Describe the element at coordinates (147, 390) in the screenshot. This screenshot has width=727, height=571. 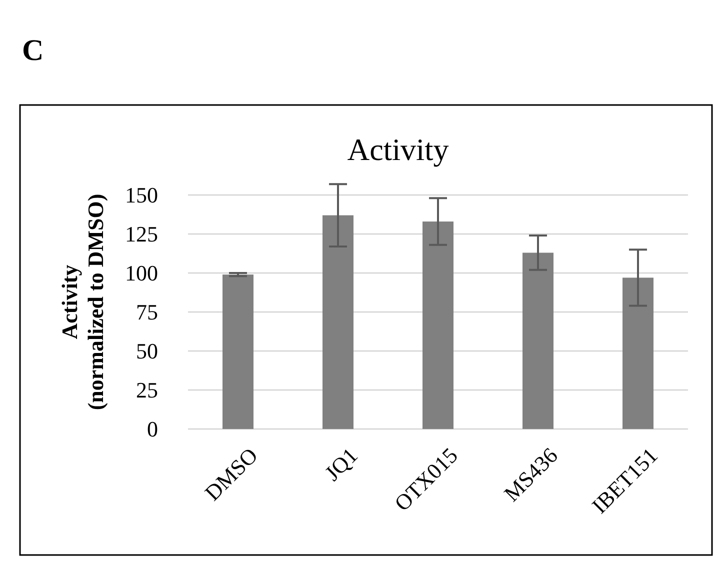
I see `y-tick-label: 25` at that location.